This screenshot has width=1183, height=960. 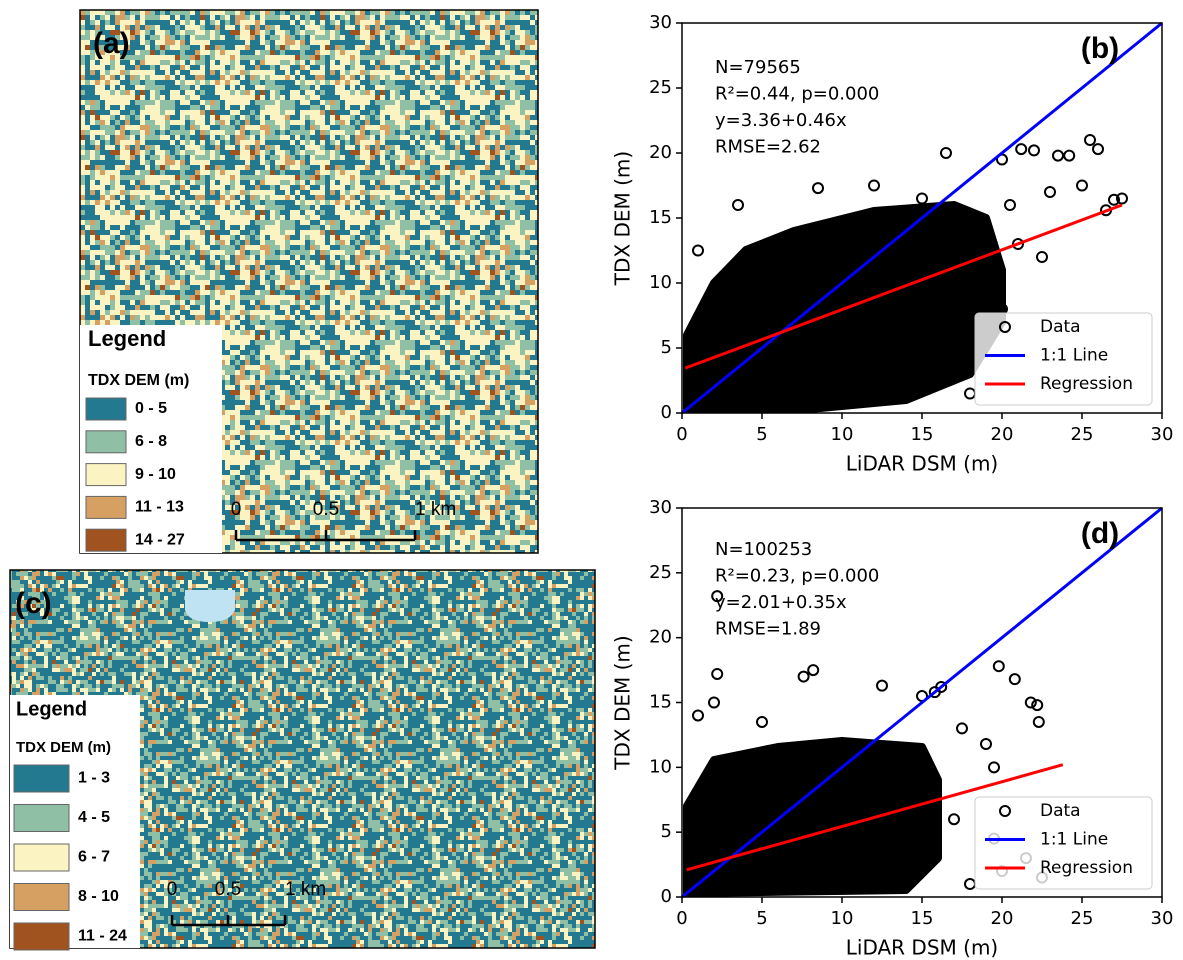 What do you see at coordinates (797, 94) in the screenshot?
I see `annotation: R²=0.44, p=0.000` at bounding box center [797, 94].